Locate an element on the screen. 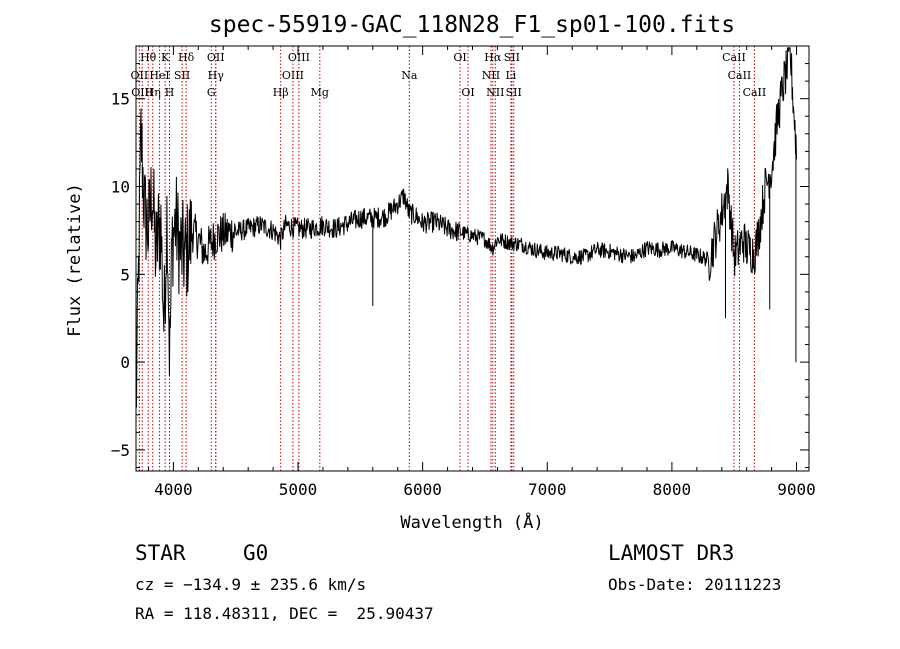 This screenshot has height=649, width=900. line-label: Hα is located at coordinates (493, 57).